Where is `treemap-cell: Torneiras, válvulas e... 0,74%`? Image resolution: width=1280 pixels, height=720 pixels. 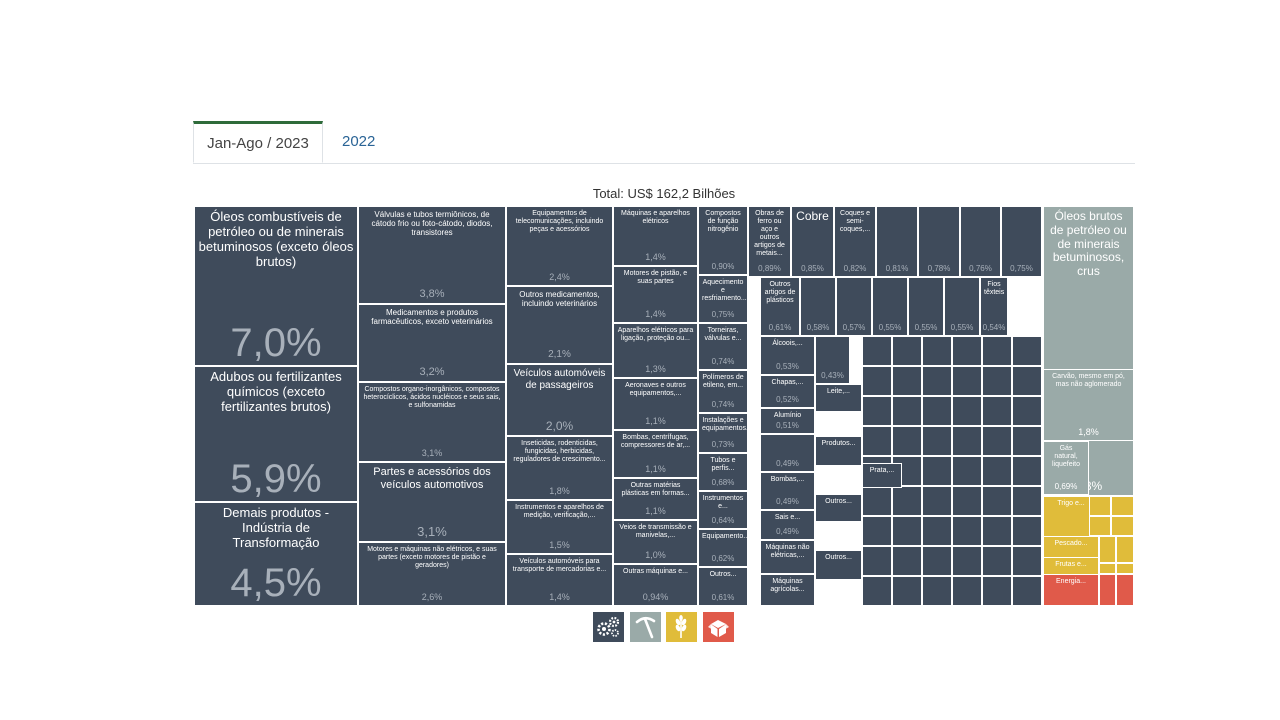
treemap-cell: Torneiras, válvulas e... 0,74% is located at coordinates (723, 346).